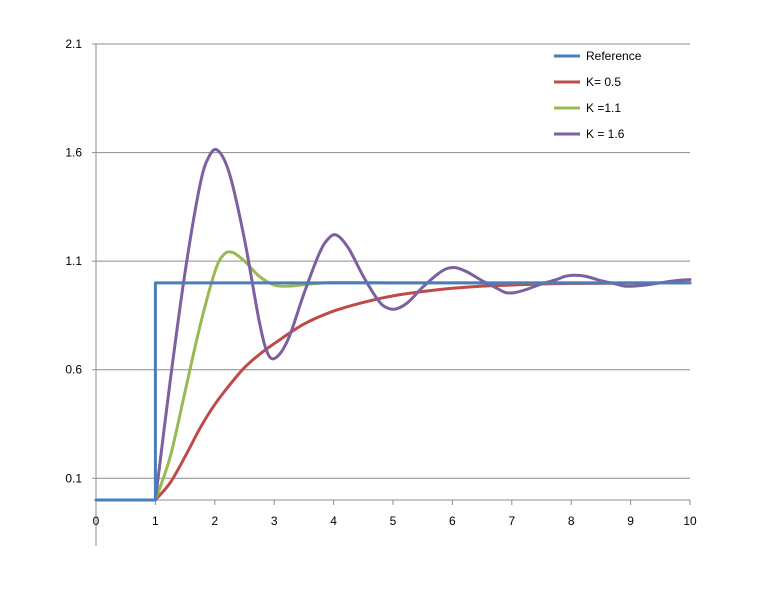 The image size is (768, 591). I want to click on x-tick-label: 2, so click(214, 521).